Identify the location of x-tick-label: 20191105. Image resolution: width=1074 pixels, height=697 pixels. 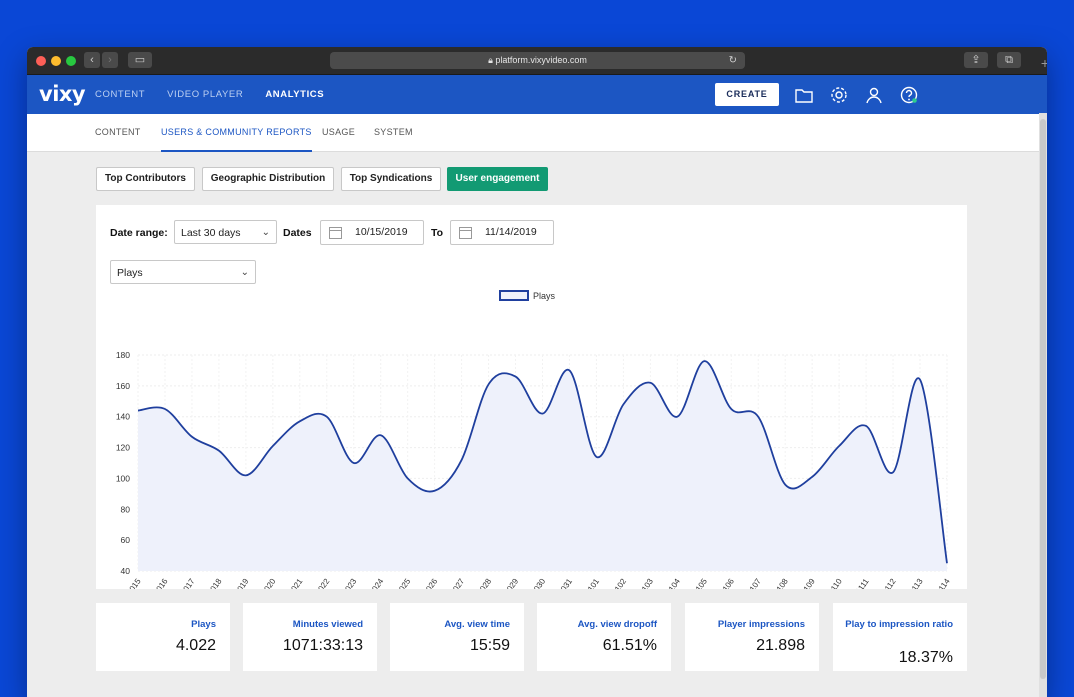
(695, 583).